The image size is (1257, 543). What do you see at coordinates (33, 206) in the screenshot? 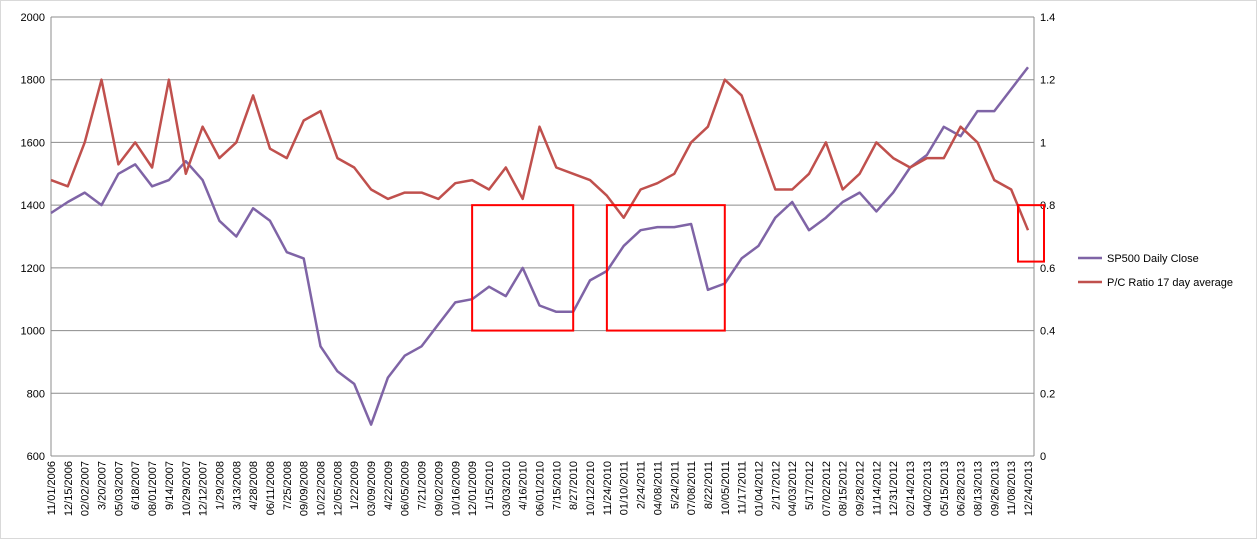
I see `y-left-tick-label: 1400` at bounding box center [33, 206].